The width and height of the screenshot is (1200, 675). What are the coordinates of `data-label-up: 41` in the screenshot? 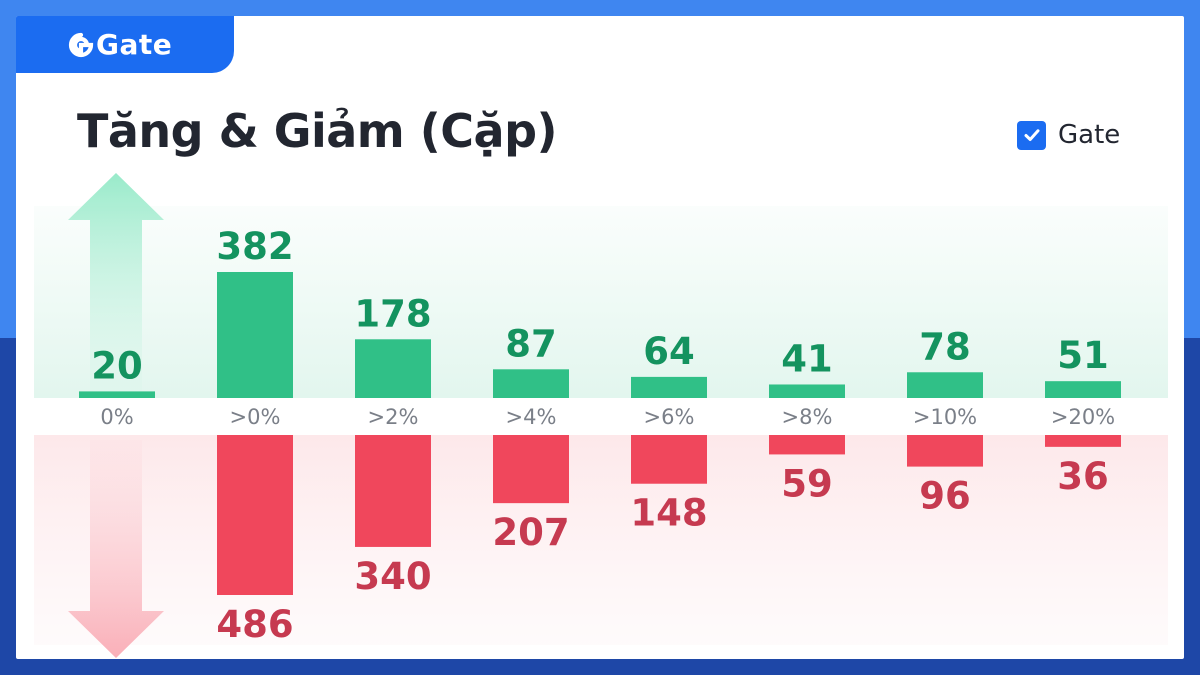 It's located at (807, 358).